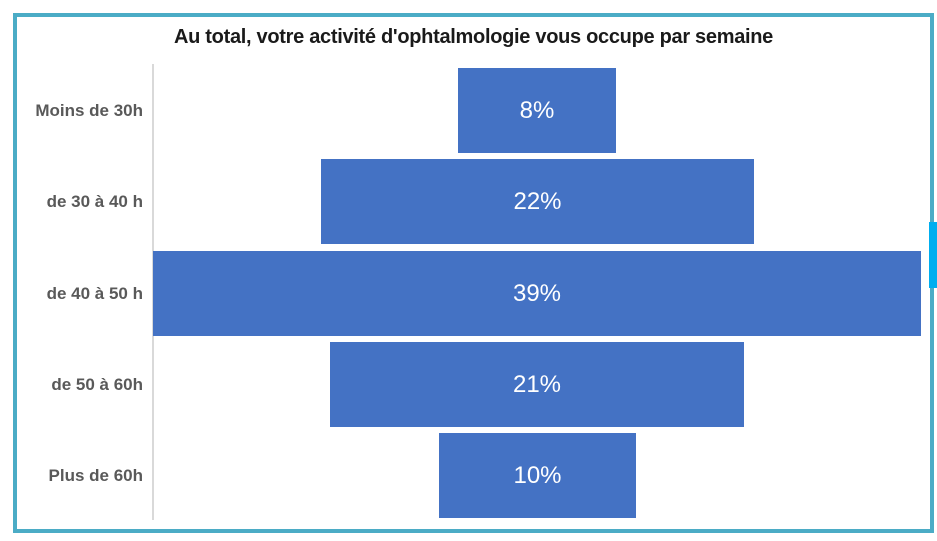 The image size is (937, 541). What do you see at coordinates (89, 110) in the screenshot?
I see `category-label: Moins de 30h` at bounding box center [89, 110].